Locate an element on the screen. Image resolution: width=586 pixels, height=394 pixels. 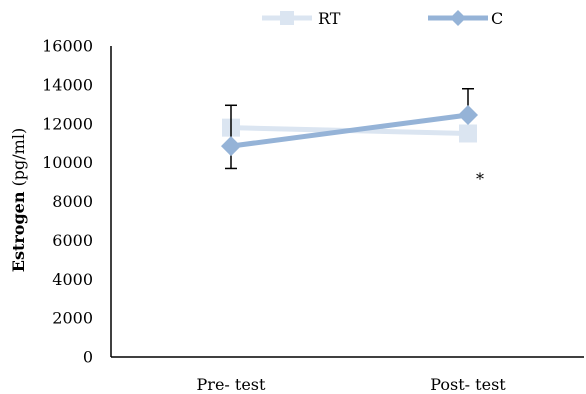
y-tick-label: 2000 is located at coordinates (72, 318).